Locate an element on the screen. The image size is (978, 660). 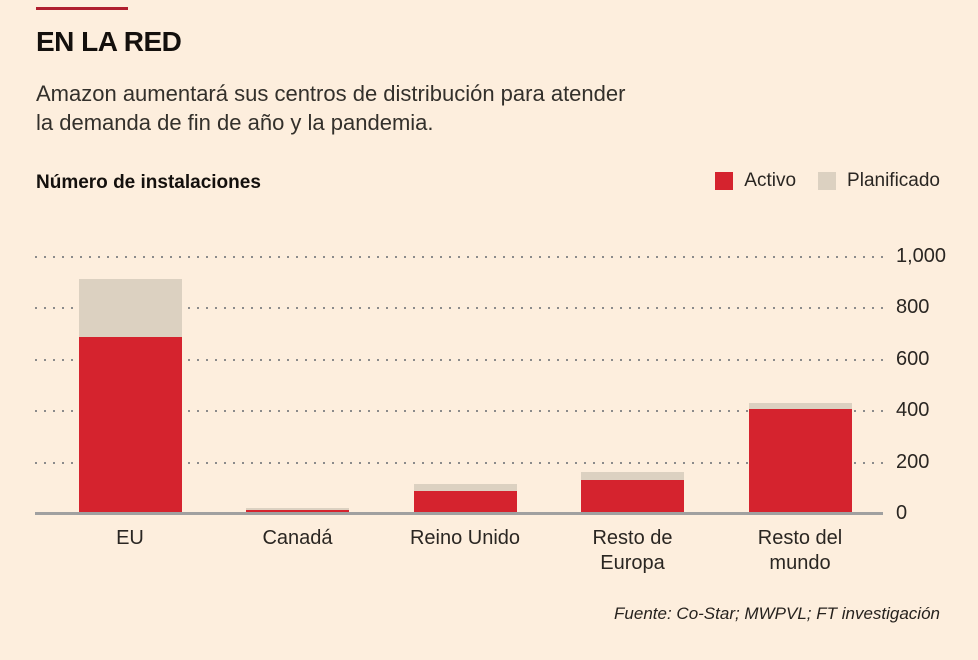
legend-item-planificado: Planificado is located at coordinates (879, 181).